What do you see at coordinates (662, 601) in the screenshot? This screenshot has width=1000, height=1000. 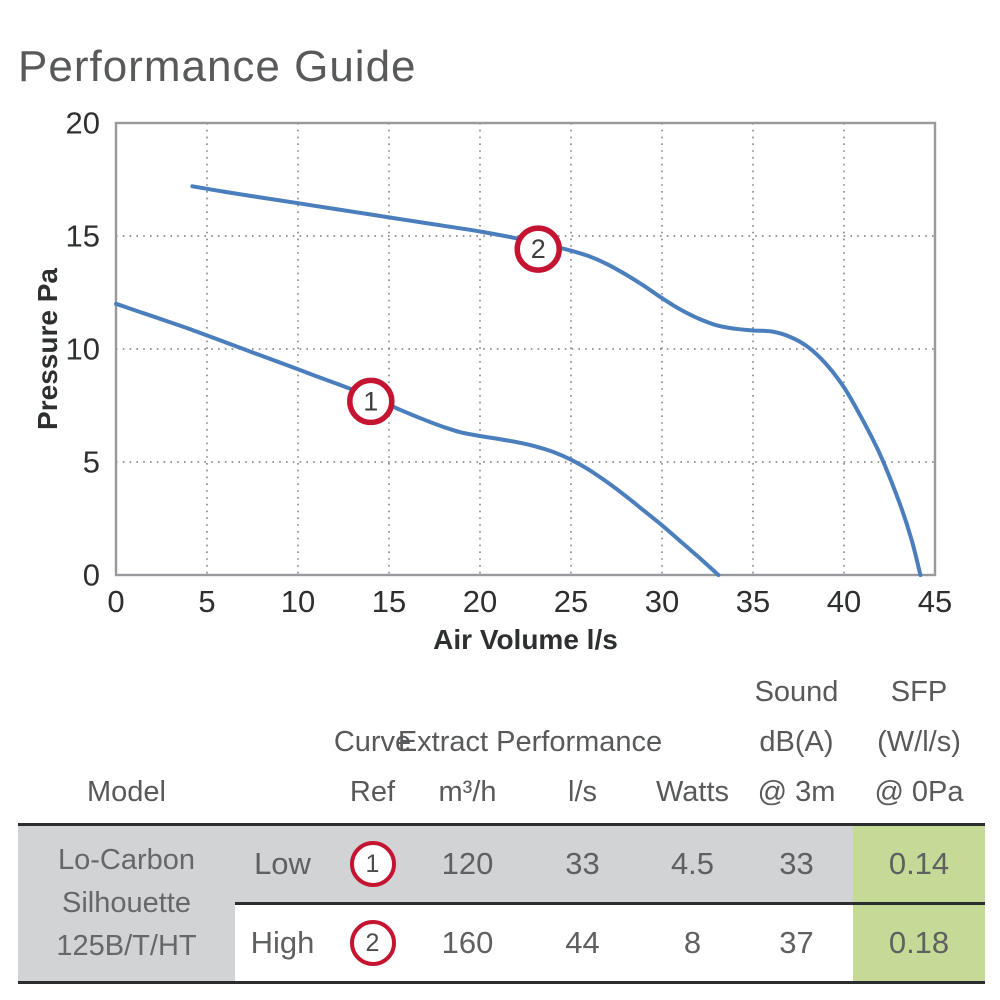 I see `x-tick-label: 30` at bounding box center [662, 601].